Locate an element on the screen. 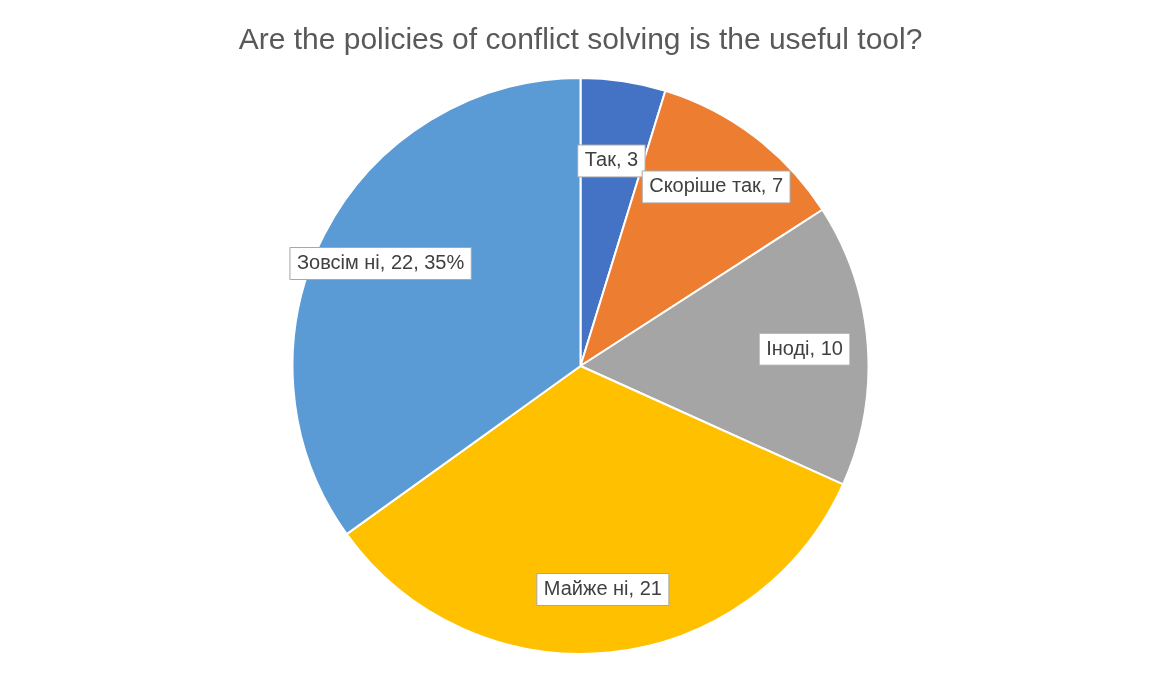 The width and height of the screenshot is (1161, 675). slice-label: Так, 3 is located at coordinates (611, 159).